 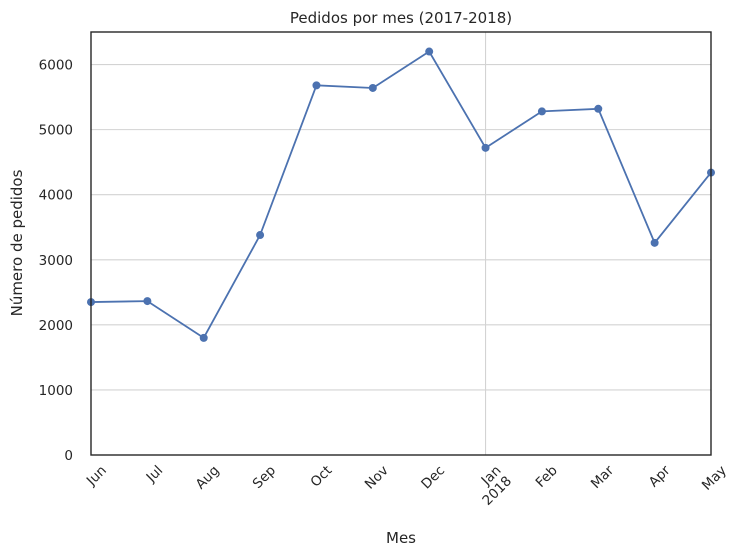 What do you see at coordinates (56, 391) in the screenshot?
I see `y-tick-label: 1000` at bounding box center [56, 391].